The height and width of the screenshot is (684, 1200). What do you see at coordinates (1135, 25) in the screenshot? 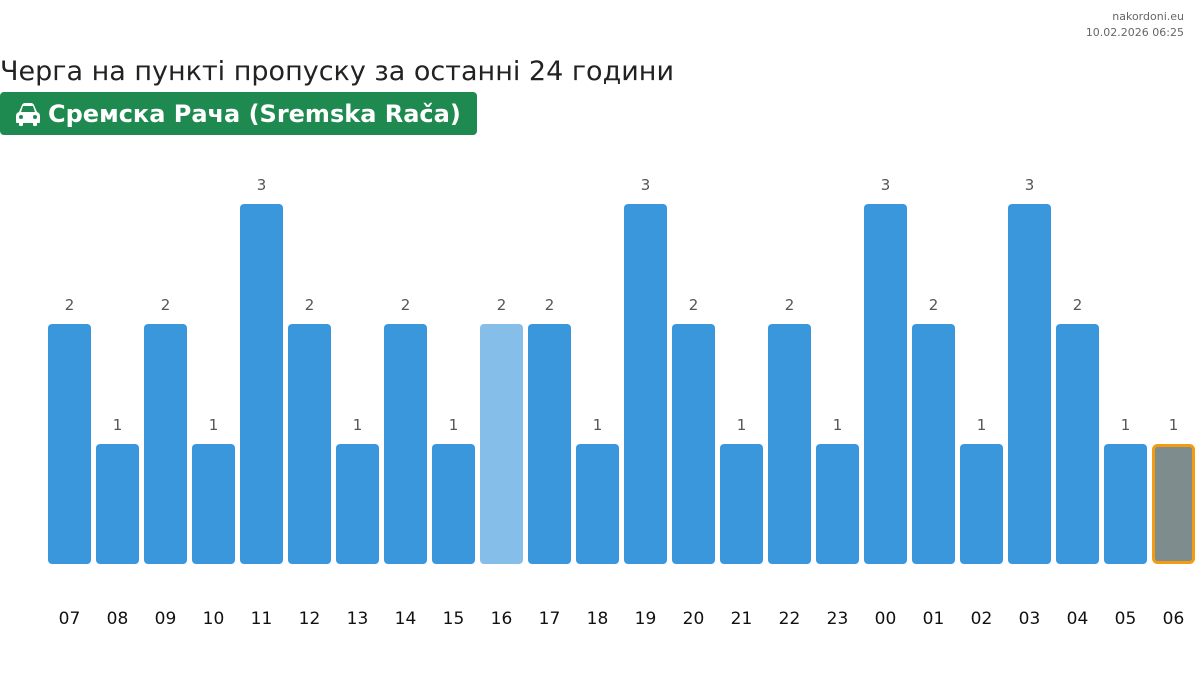
I see `site-info: nakordoni.eu 10.02.2026 06:25` at bounding box center [1135, 25].